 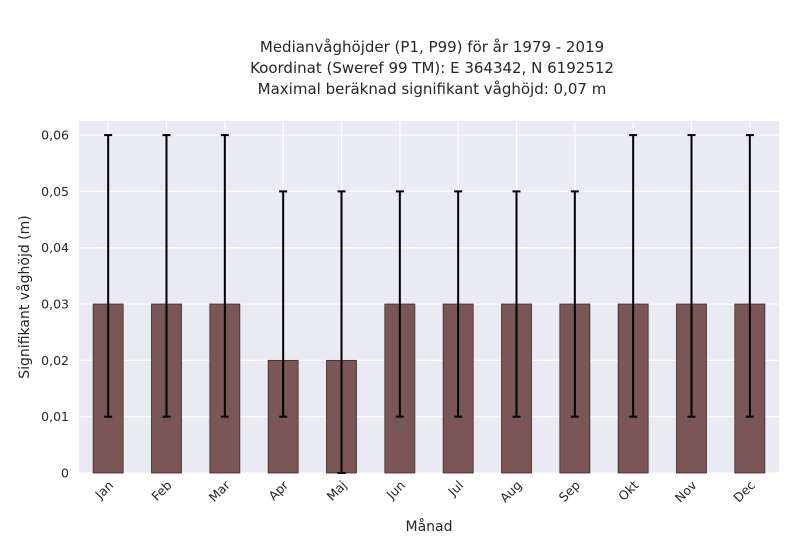 What do you see at coordinates (278, 490) in the screenshot?
I see `x-tick-label: Apr` at bounding box center [278, 490].